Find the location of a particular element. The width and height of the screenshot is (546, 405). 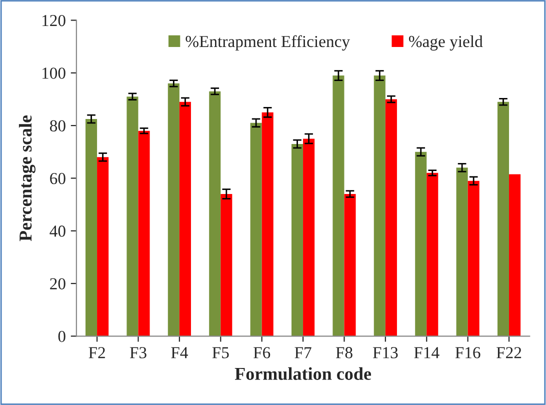

x-tick-label: F14 is located at coordinates (427, 352).